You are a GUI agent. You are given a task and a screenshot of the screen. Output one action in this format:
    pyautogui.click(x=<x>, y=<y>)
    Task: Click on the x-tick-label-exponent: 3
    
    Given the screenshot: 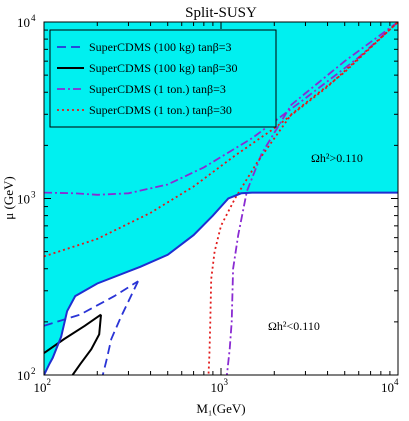 What is the action you would take?
    pyautogui.click(x=226, y=382)
    